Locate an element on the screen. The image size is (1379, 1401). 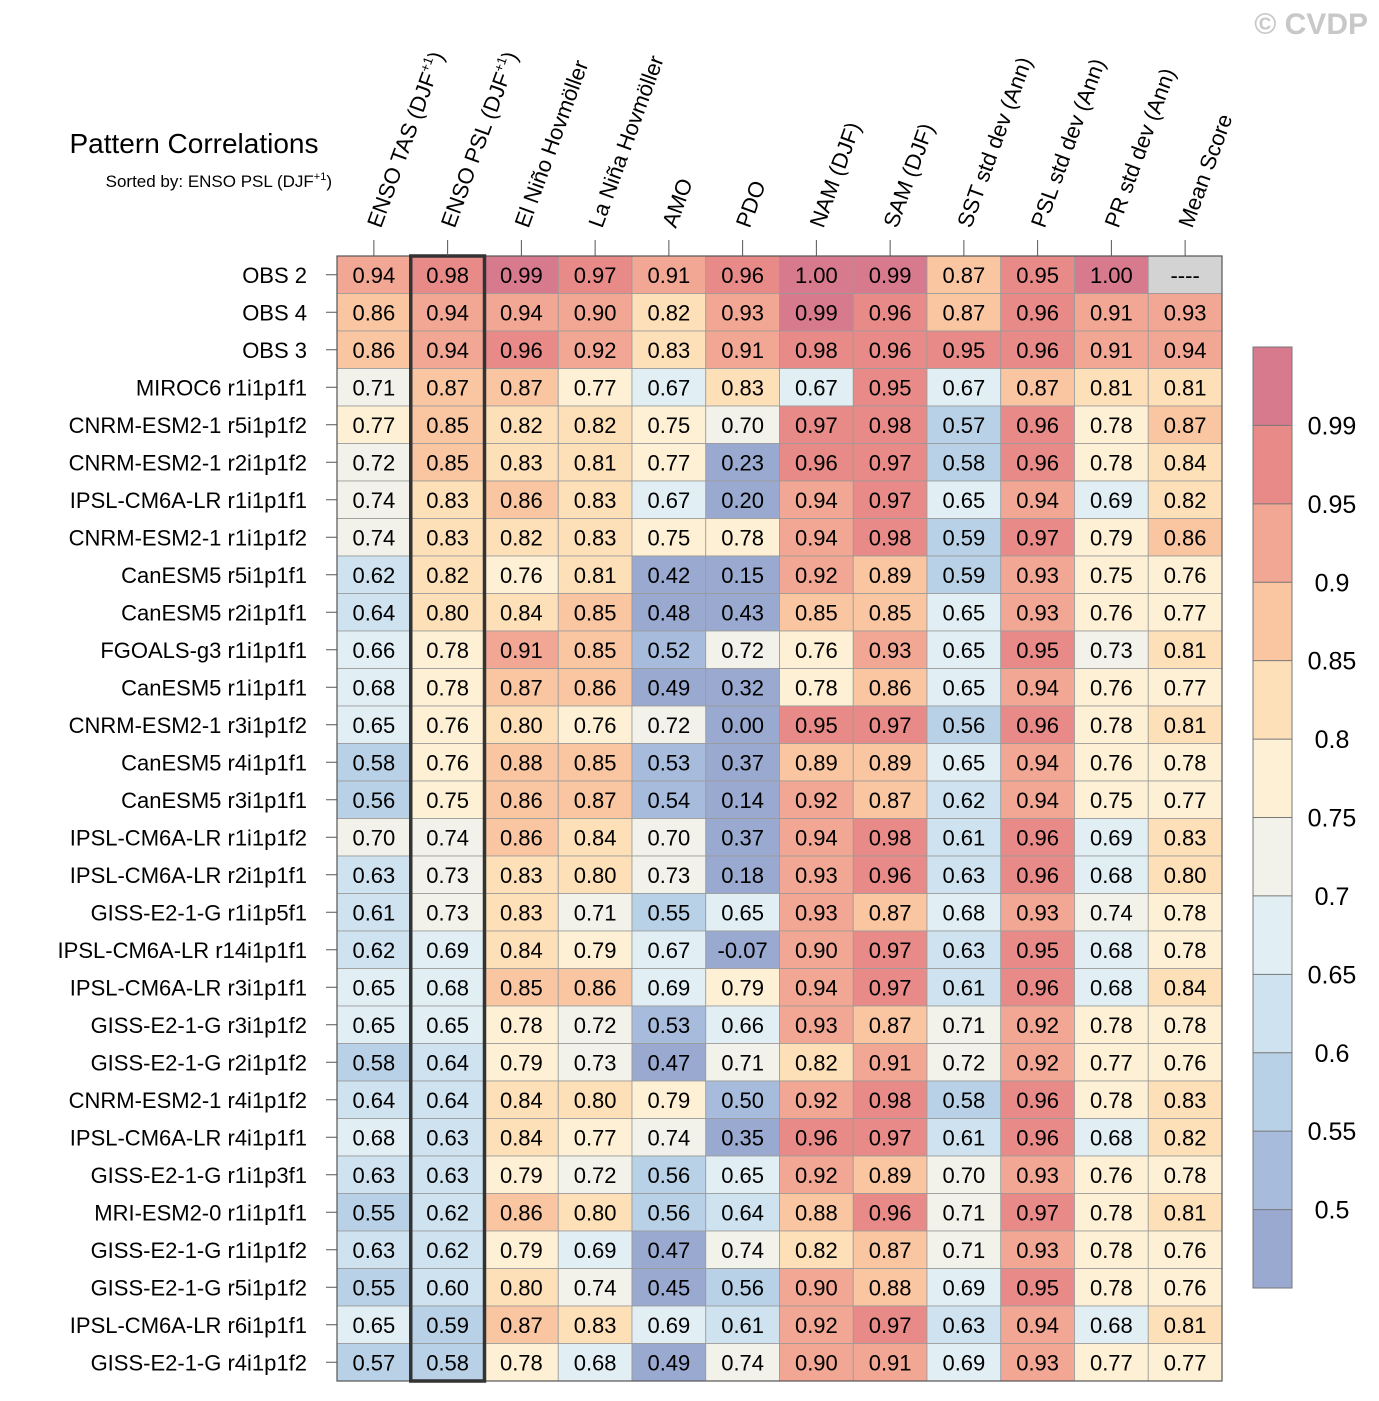
cell-value: 0.87 is located at coordinates (963, 275).